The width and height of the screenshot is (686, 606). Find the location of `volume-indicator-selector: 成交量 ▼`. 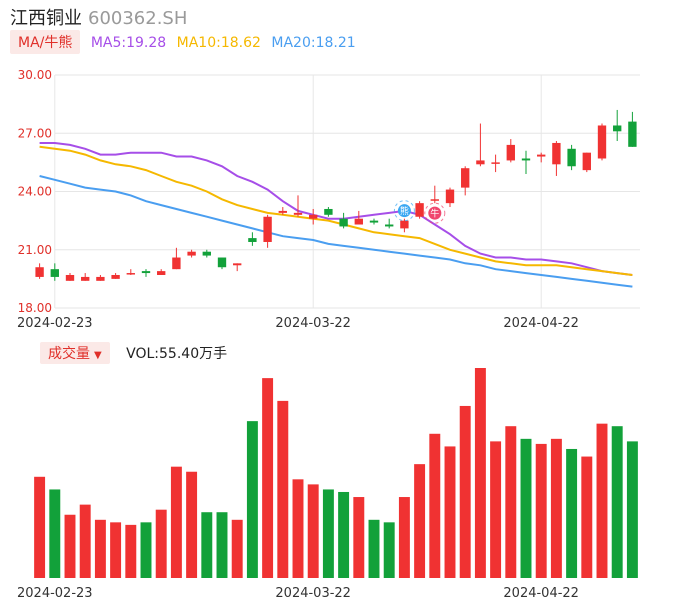

volume-indicator-selector: 成交量 ▼ is located at coordinates (75, 353).